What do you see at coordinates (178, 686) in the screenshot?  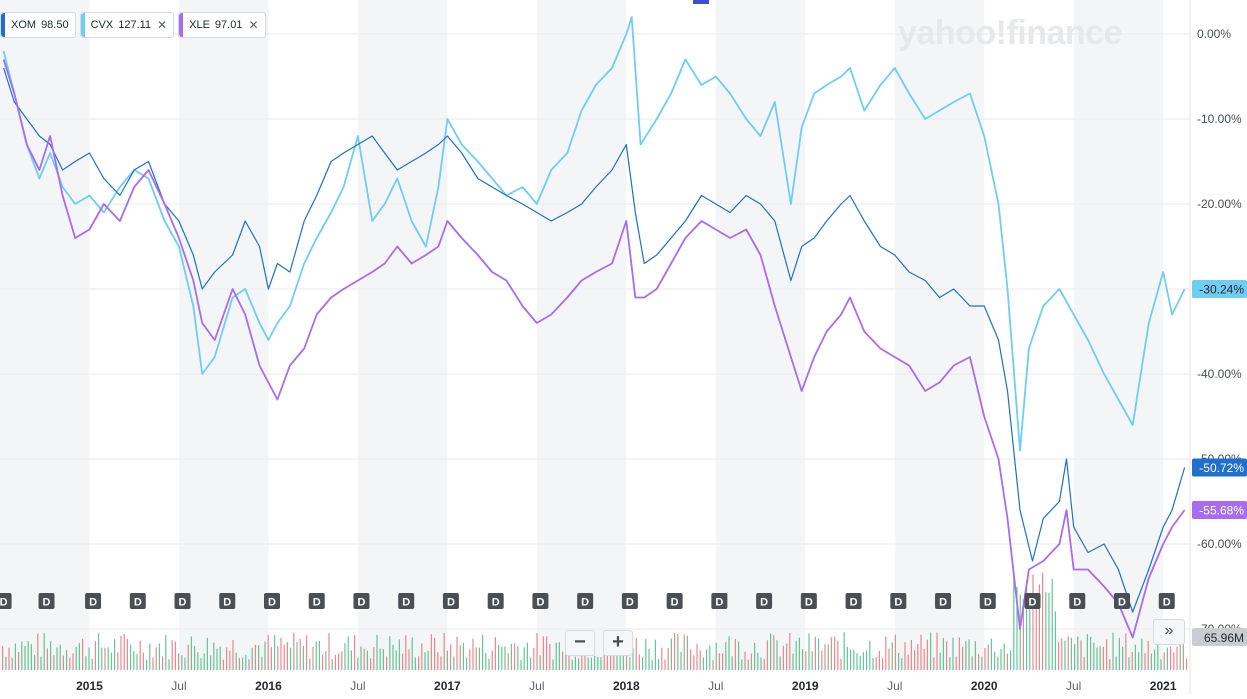 I see `x-tick-label: Jul` at bounding box center [178, 686].